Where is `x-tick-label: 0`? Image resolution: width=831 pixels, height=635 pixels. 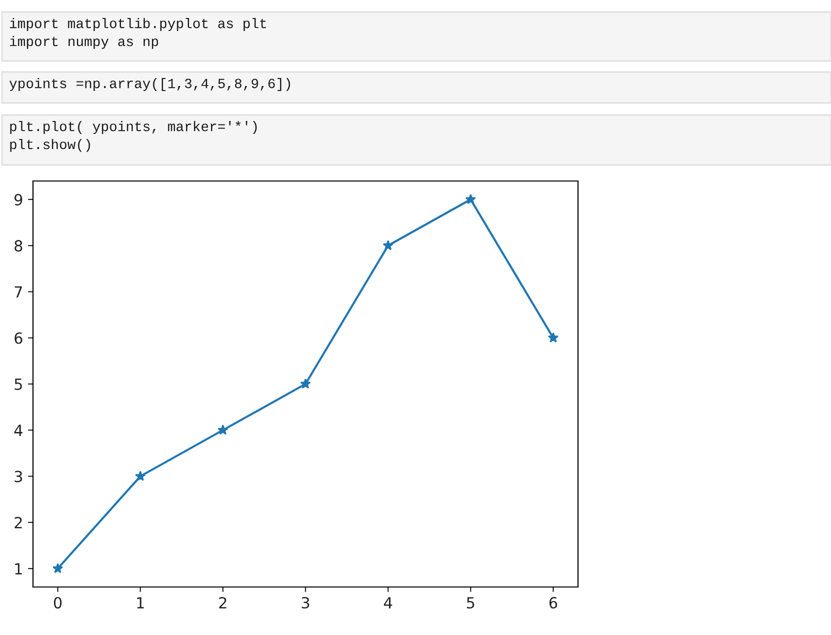 x-tick-label: 0 is located at coordinates (58, 602).